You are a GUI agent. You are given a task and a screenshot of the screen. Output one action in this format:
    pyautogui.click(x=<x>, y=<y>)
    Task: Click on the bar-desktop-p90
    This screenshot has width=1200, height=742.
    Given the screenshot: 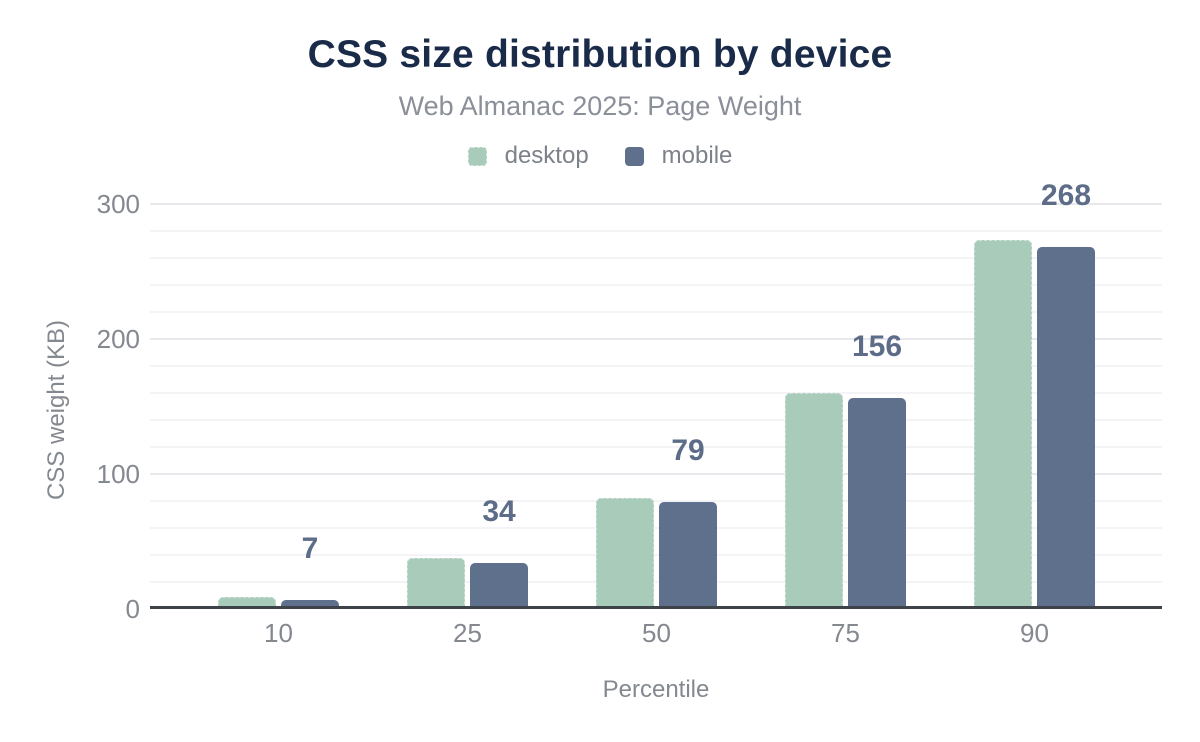 What is the action you would take?
    pyautogui.click(x=1003, y=424)
    